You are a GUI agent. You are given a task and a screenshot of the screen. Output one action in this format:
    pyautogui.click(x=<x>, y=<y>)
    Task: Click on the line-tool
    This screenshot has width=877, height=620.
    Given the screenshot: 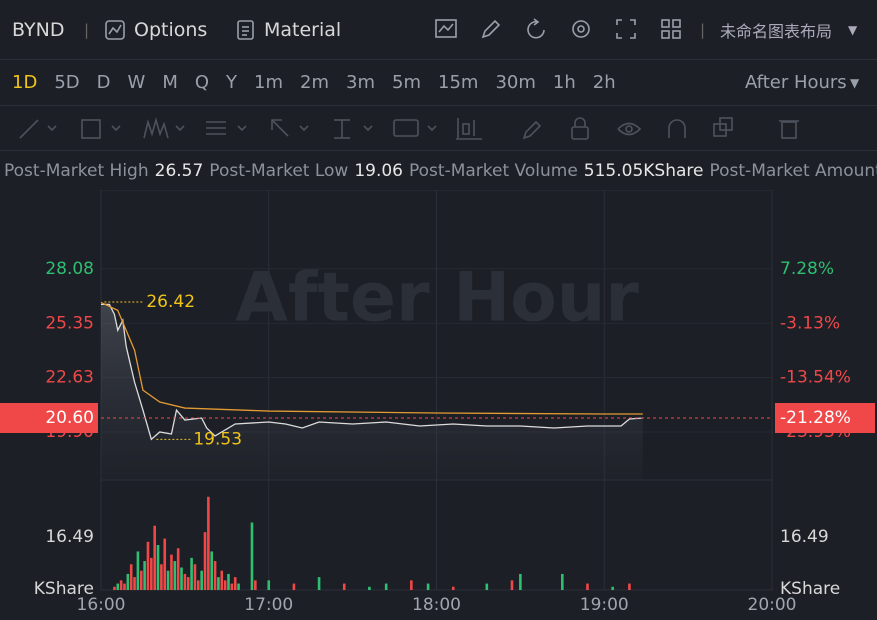 What is the action you would take?
    pyautogui.click(x=38, y=129)
    